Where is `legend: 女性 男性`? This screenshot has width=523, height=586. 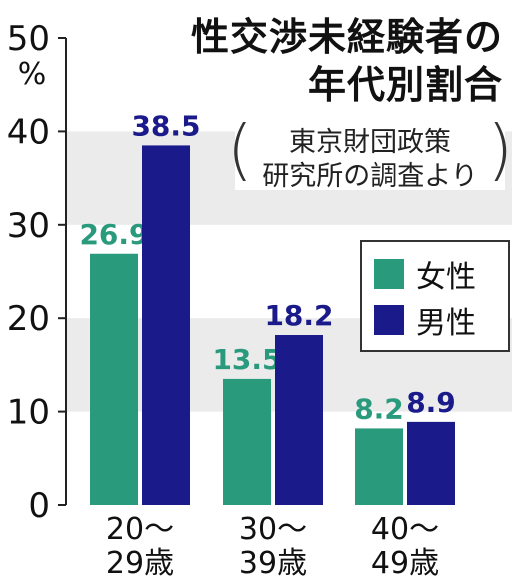 legend: 女性 男性 is located at coordinates (435, 296).